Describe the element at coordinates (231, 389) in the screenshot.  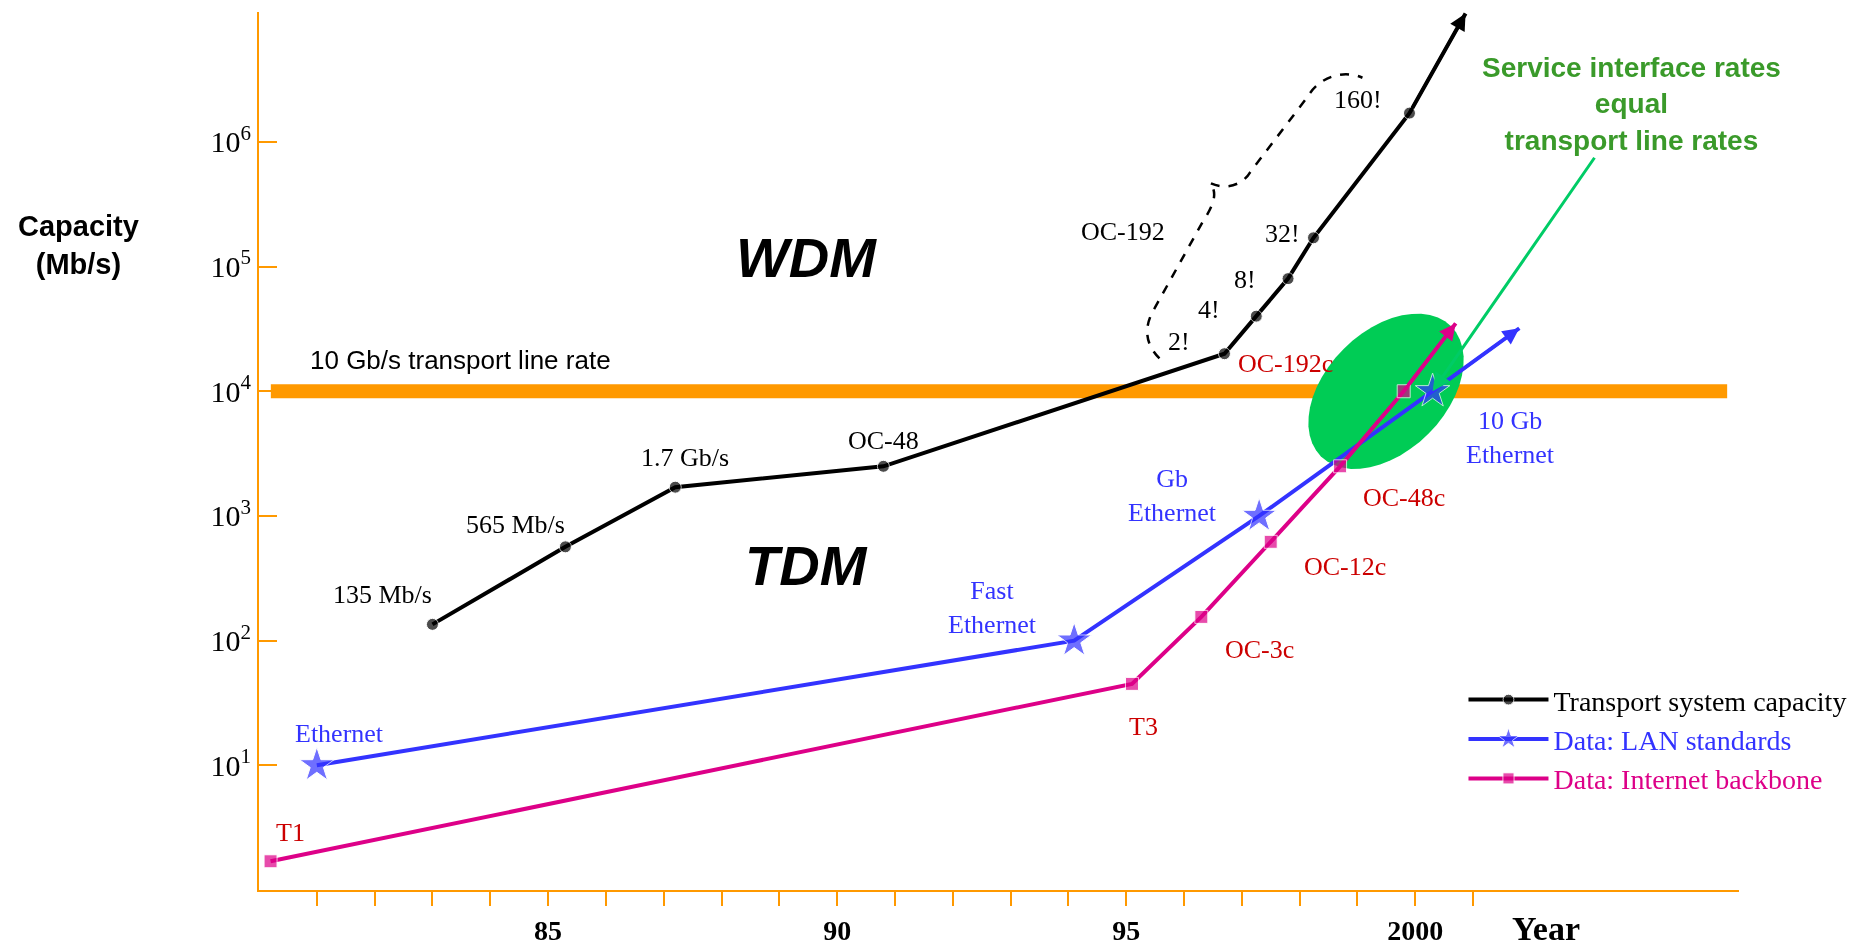
I see `y-tick-label: 10$^{4}$` at that location.